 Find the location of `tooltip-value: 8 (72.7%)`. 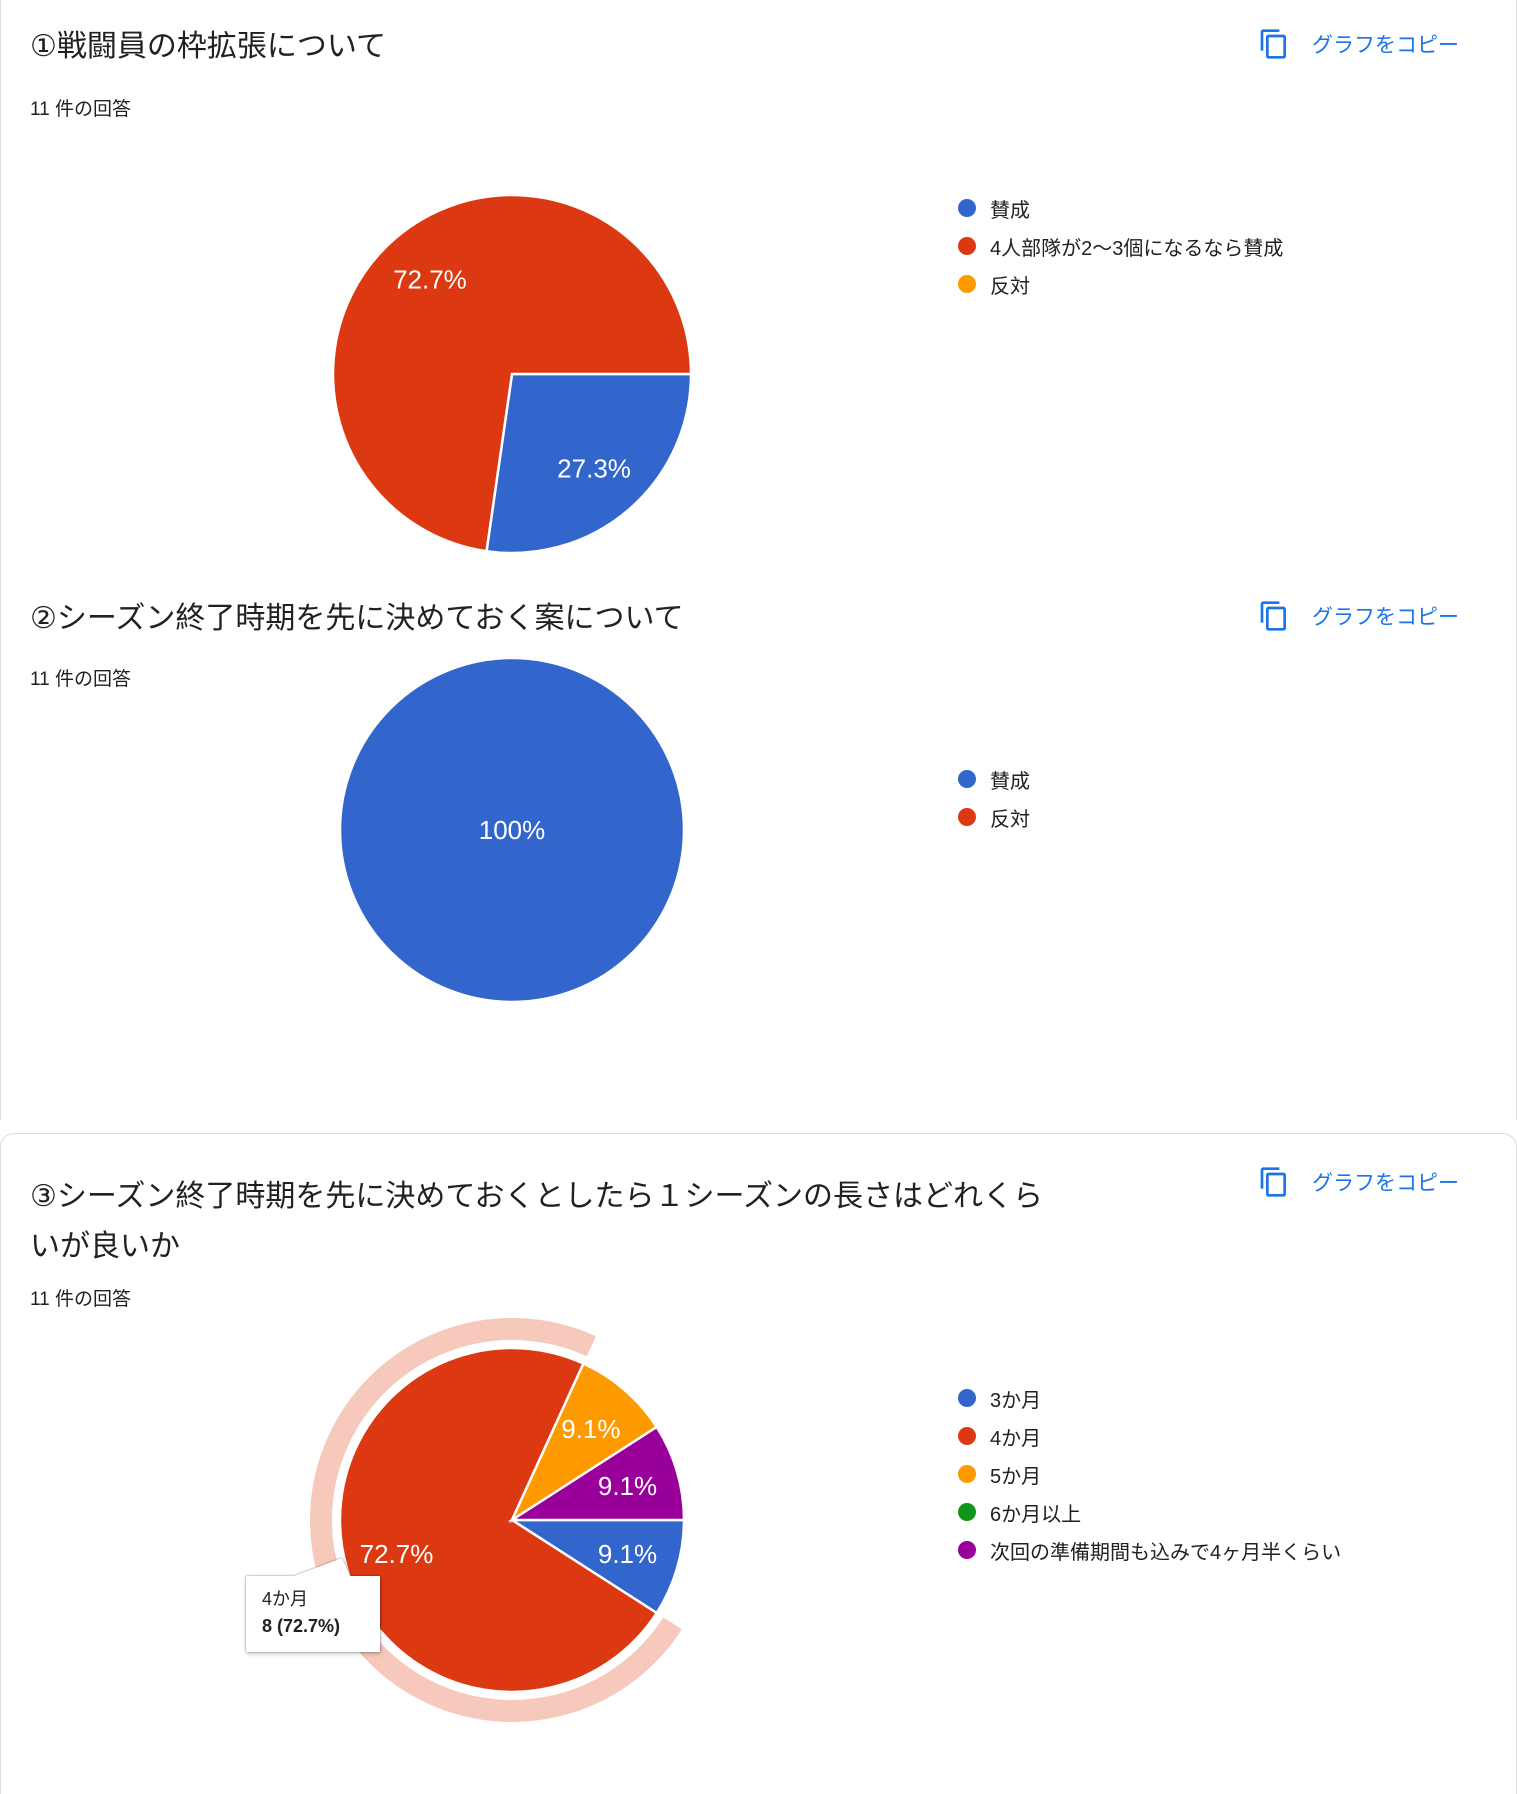

tooltip-value: 8 (72.7%) is located at coordinates (301, 1626).